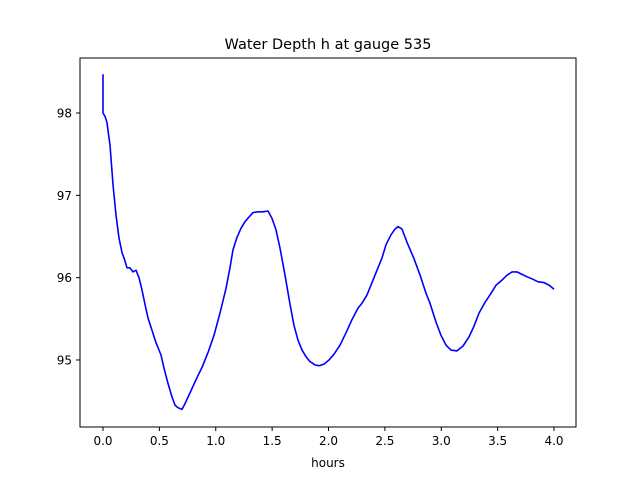 The width and height of the screenshot is (640, 485). What do you see at coordinates (328, 441) in the screenshot?
I see `x-tick-label: 2.0` at bounding box center [328, 441].